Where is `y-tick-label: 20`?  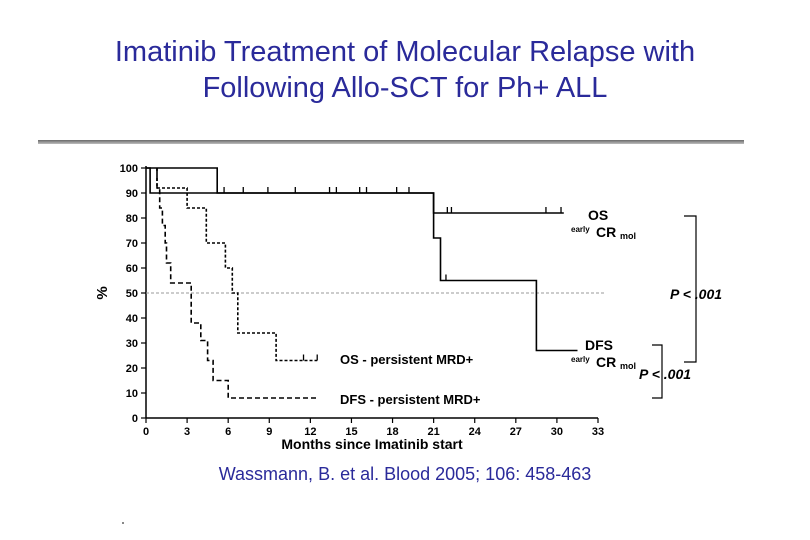 y-tick-label: 20 is located at coordinates (132, 369).